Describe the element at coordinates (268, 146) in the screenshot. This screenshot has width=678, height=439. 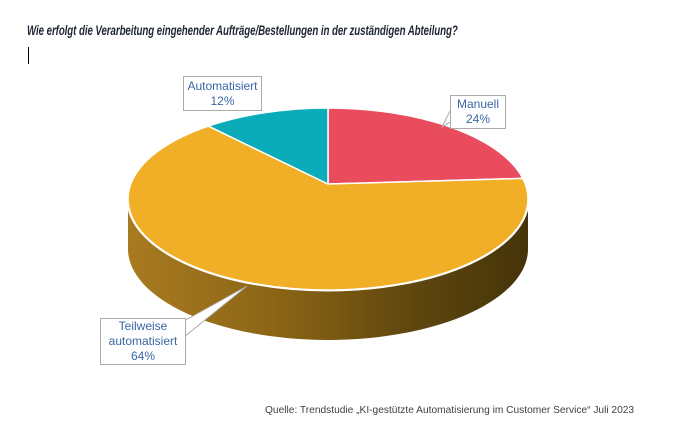
I see `pie-slice-automatisiert` at that location.